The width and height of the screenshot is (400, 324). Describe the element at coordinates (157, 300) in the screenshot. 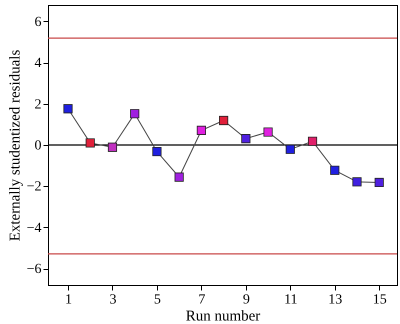

I see `x-tick-label: 5` at that location.